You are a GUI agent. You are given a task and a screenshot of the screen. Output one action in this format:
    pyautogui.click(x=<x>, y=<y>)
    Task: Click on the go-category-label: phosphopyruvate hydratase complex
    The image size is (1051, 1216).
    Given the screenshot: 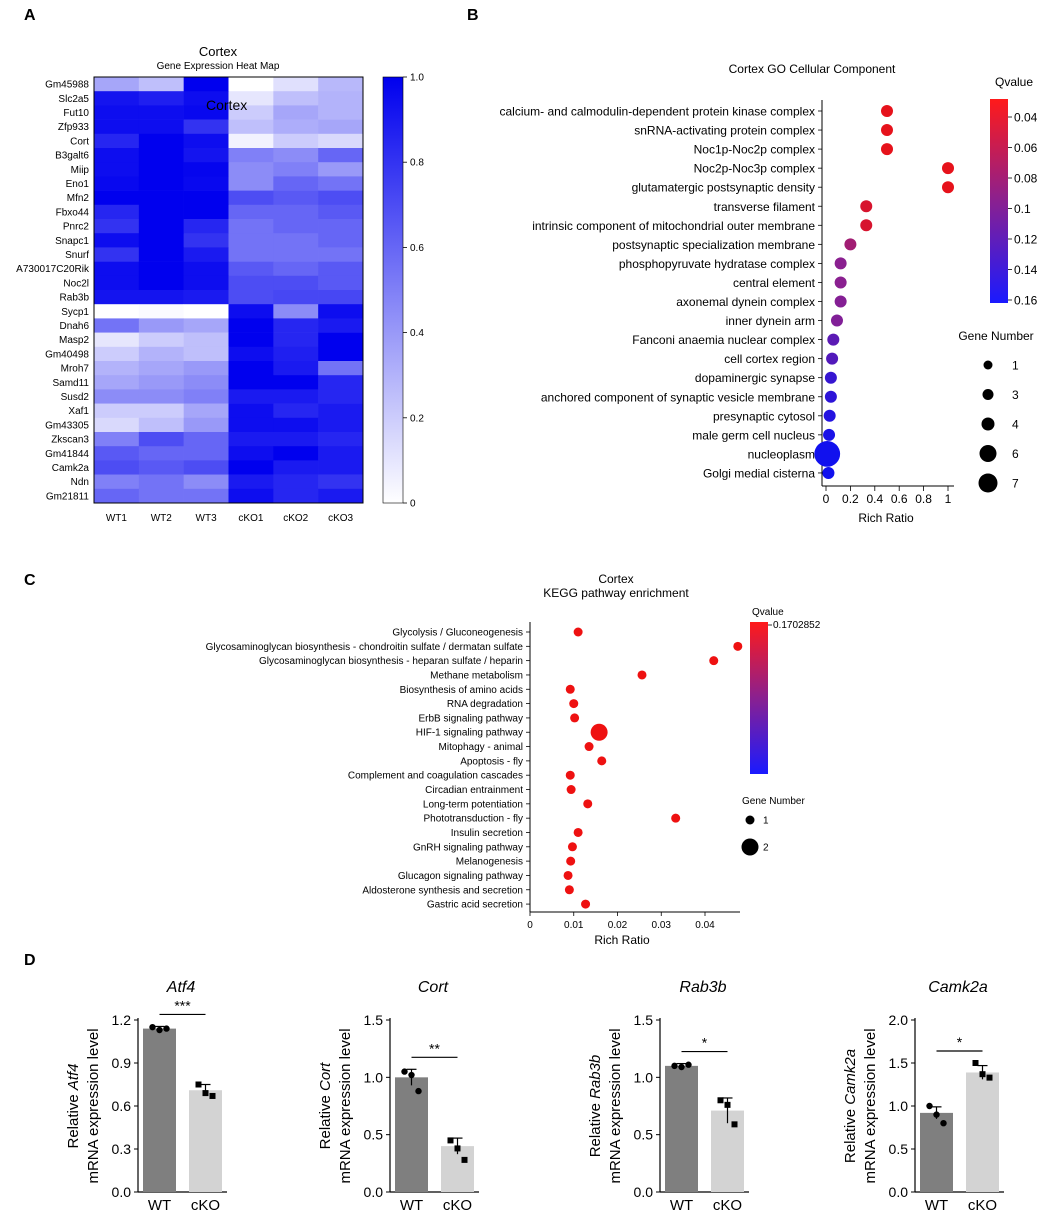 What is the action you would take?
    pyautogui.click(x=717, y=264)
    